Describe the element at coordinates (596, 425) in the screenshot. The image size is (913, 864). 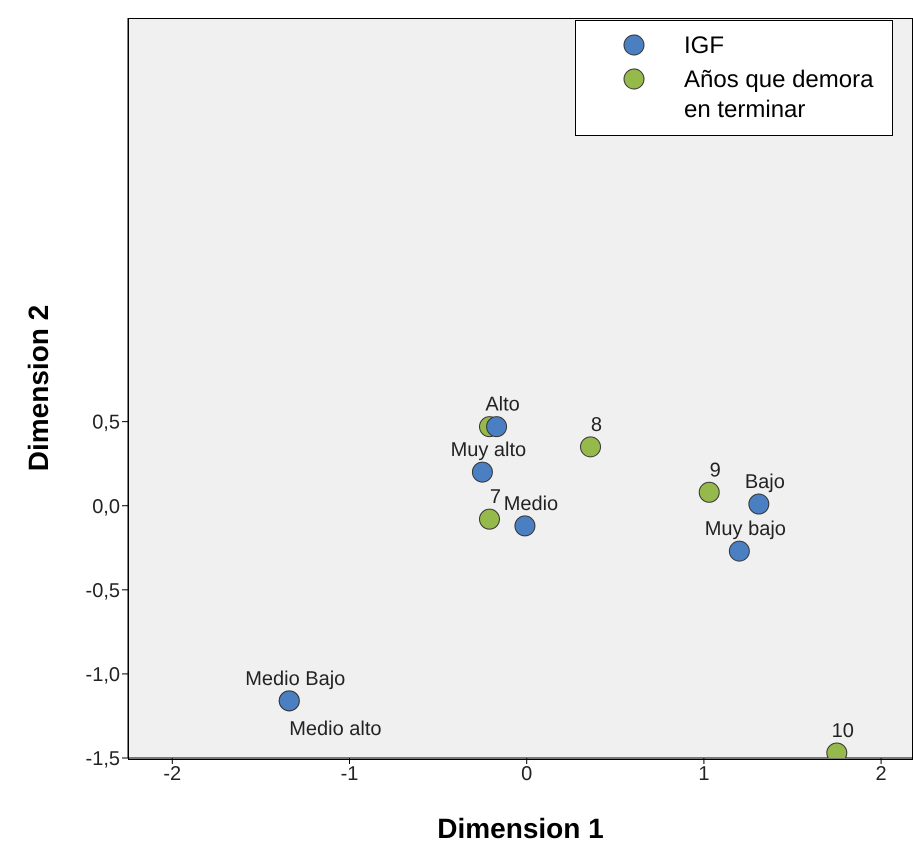
I see `annotation: 8` at that location.